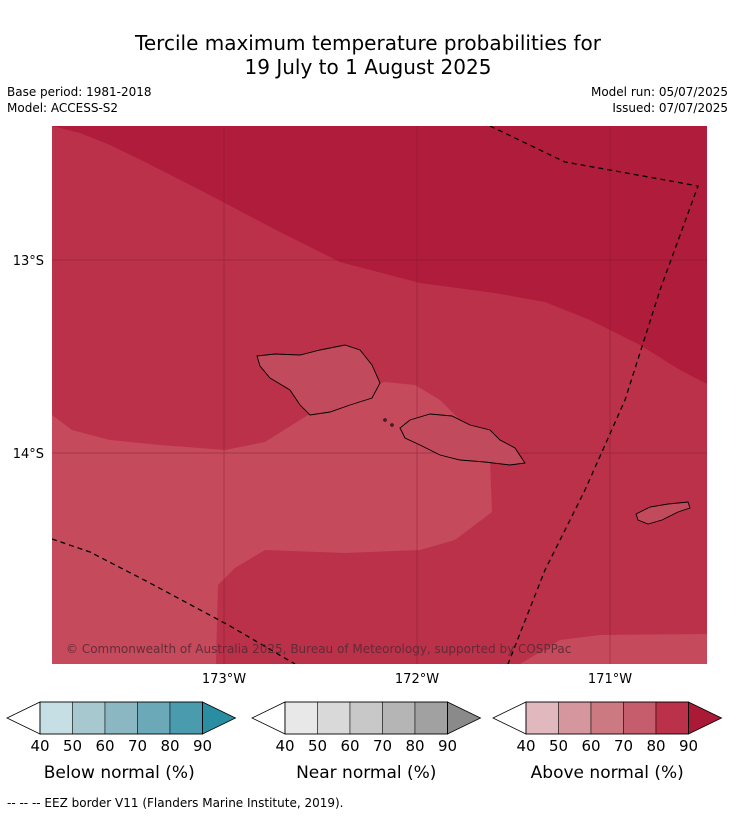 The width and height of the screenshot is (736, 816). What do you see at coordinates (121, 742) in the screenshot?
I see `colorbar-0: 40 50 60 70 80 90 Below normal (%)` at bounding box center [121, 742].